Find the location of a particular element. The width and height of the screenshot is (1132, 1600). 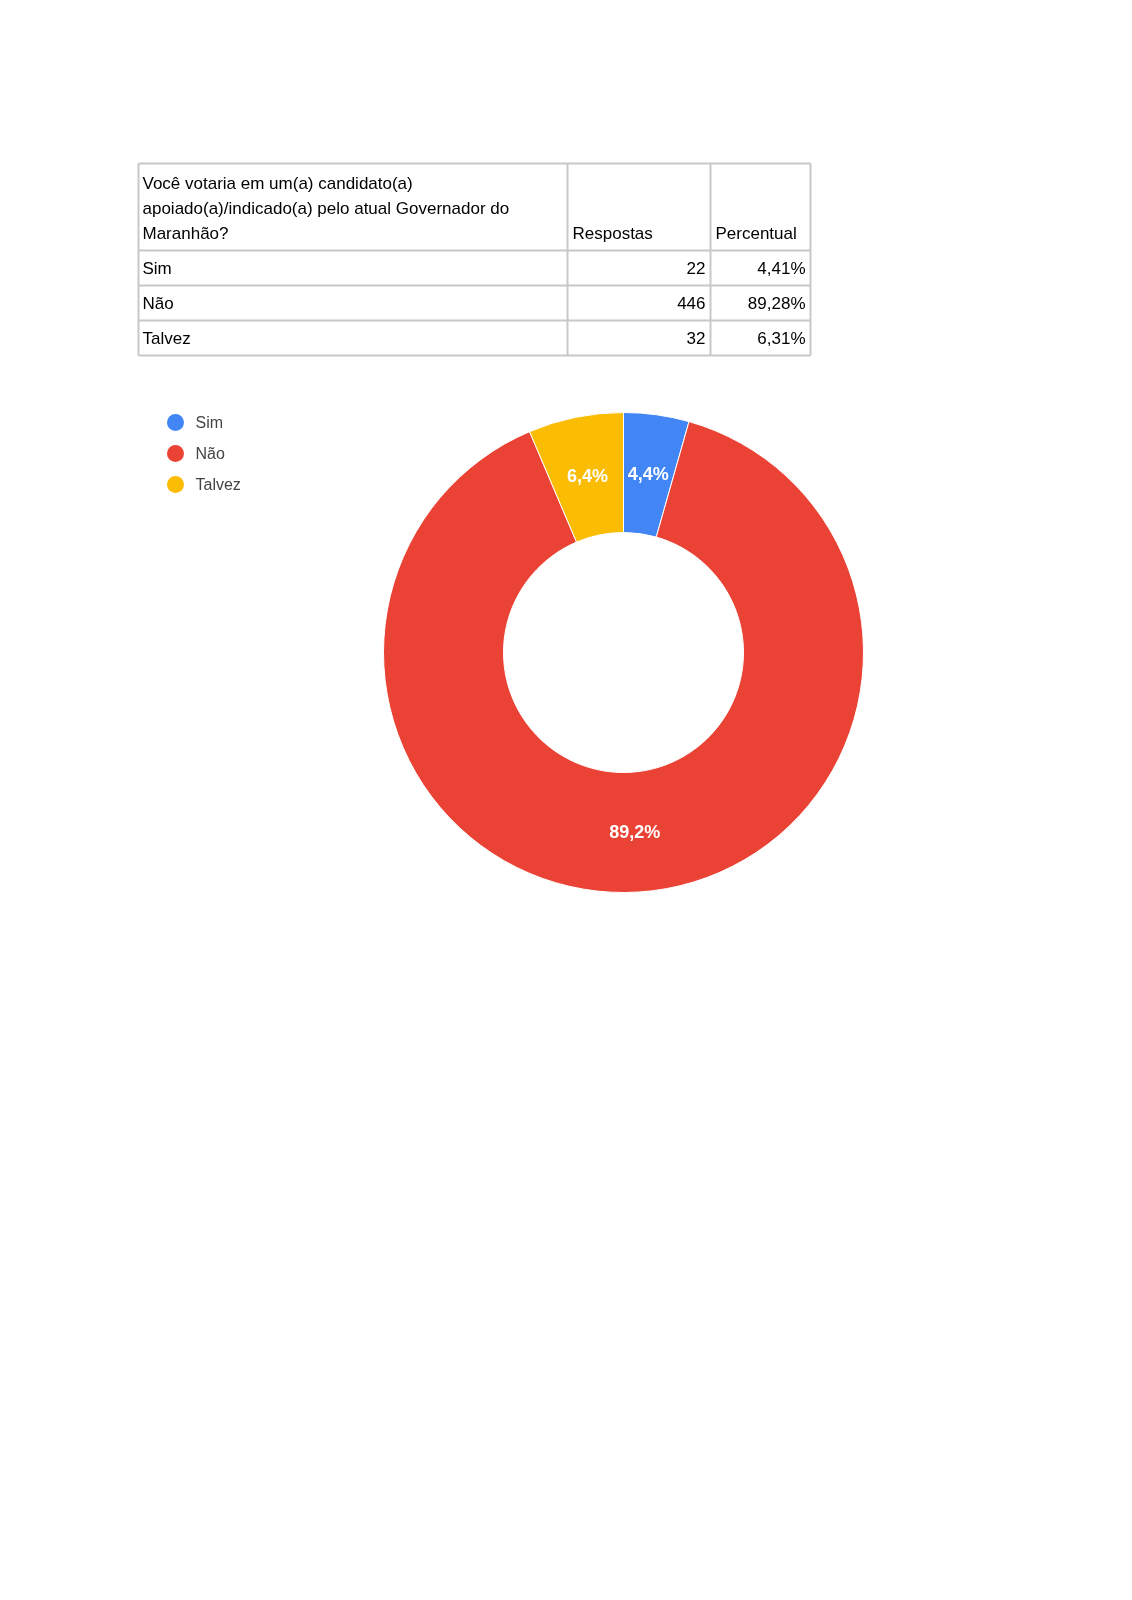

data-label: 89,2% is located at coordinates (635, 832).